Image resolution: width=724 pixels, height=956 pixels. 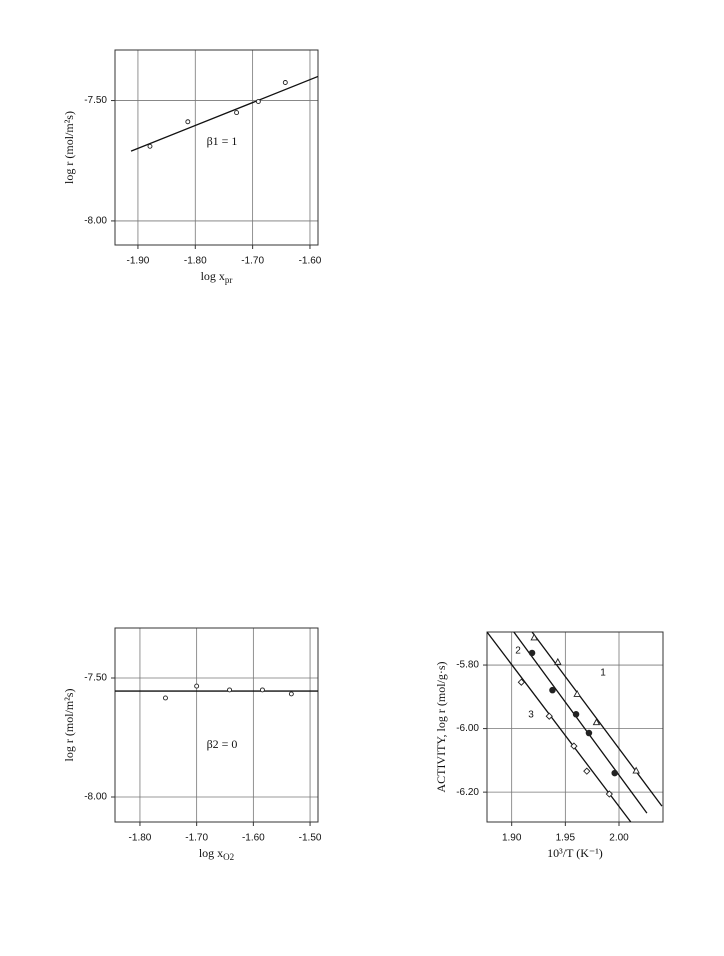 I want to click on x-axis-label: log xpr, so click(x=217, y=277).